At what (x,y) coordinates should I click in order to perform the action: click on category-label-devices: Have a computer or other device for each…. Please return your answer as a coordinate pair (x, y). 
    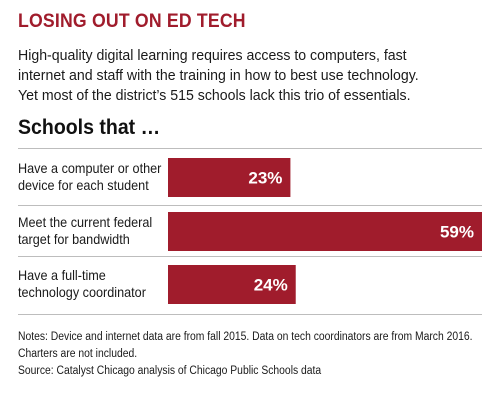
    Looking at the image, I should click on (93, 177).